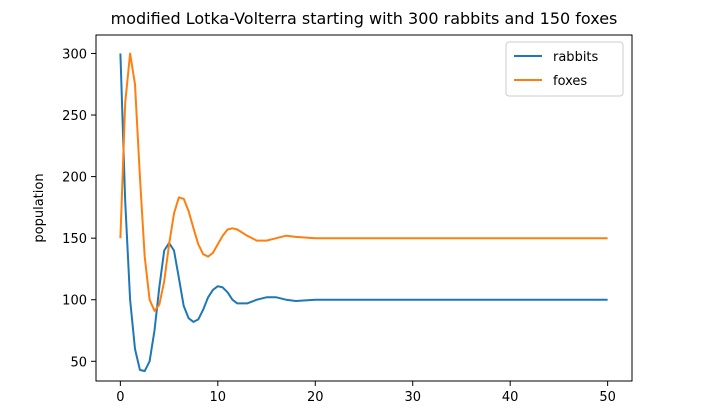 The width and height of the screenshot is (724, 420). I want to click on y-axis-label: population, so click(39, 207).